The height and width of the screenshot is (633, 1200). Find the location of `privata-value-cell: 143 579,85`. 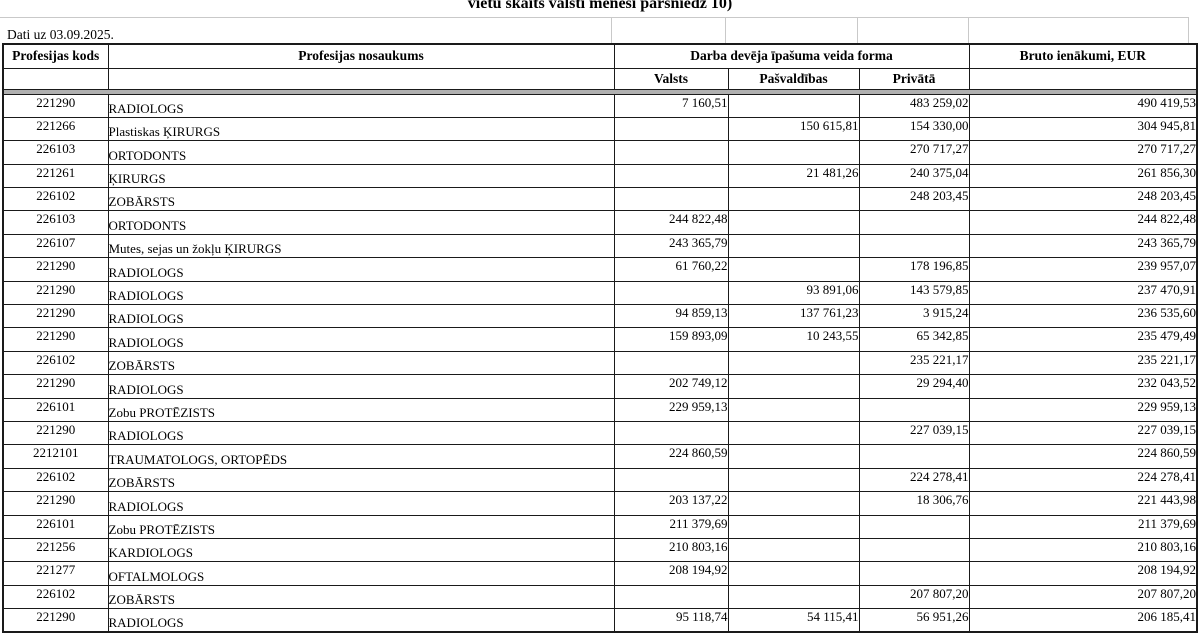

privata-value-cell: 143 579,85 is located at coordinates (914, 293).